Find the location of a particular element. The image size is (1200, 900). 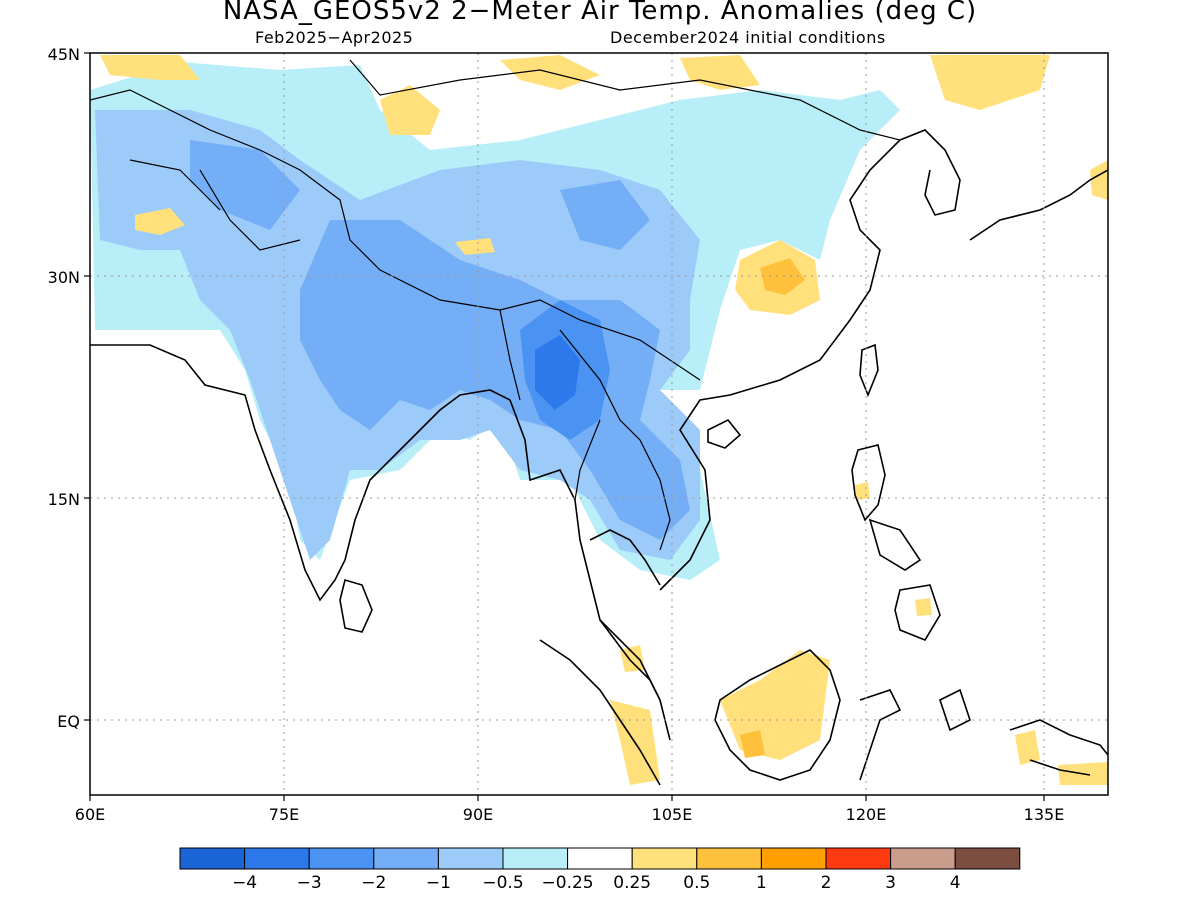

lat-label-15n: 15N is located at coordinates (64, 499).